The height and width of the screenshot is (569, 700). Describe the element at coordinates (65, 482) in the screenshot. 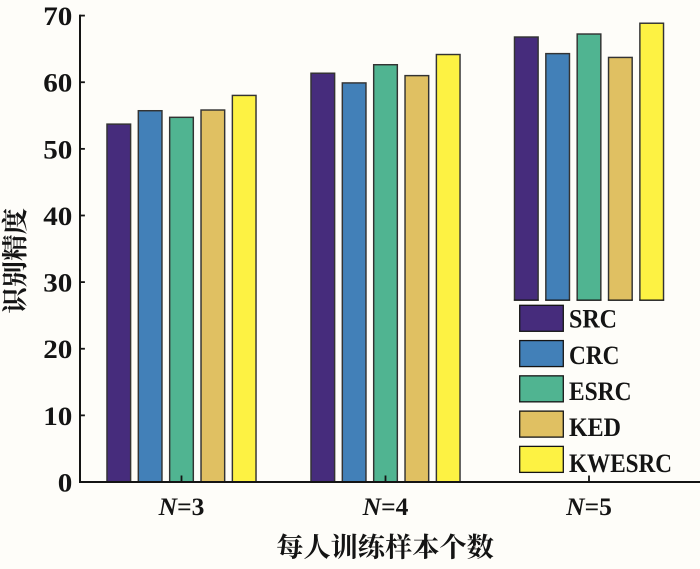

I see `svg-text: 0` at that location.